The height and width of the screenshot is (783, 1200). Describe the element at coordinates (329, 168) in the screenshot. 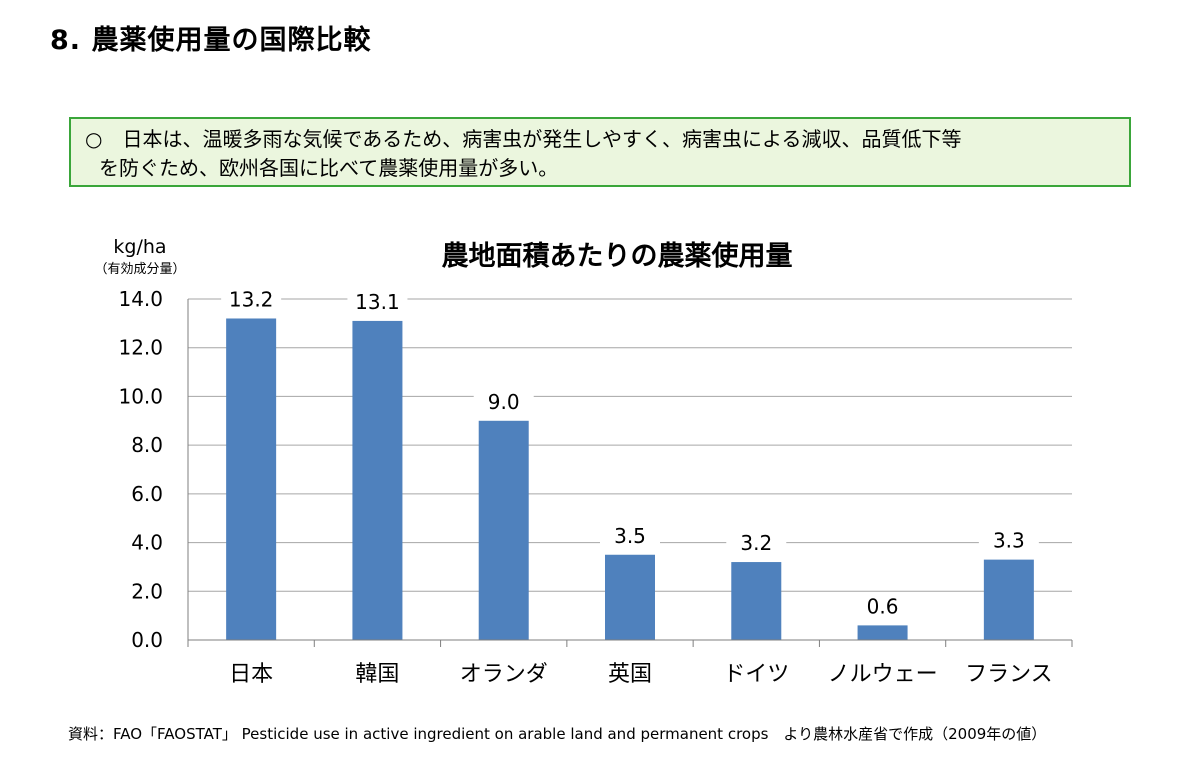

I see `summary-line-2: を防ぐため、欧州各国に比べて農薬使用量が多い。` at that location.